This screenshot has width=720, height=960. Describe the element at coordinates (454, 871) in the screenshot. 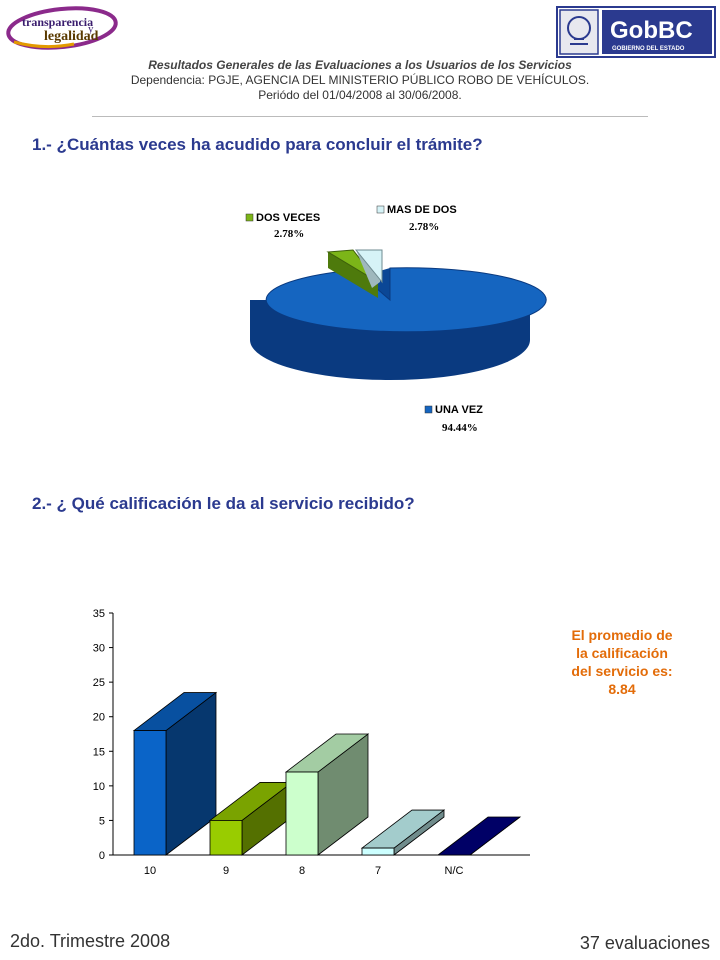

I see `x-tick-label-N/C: N/C` at that location.